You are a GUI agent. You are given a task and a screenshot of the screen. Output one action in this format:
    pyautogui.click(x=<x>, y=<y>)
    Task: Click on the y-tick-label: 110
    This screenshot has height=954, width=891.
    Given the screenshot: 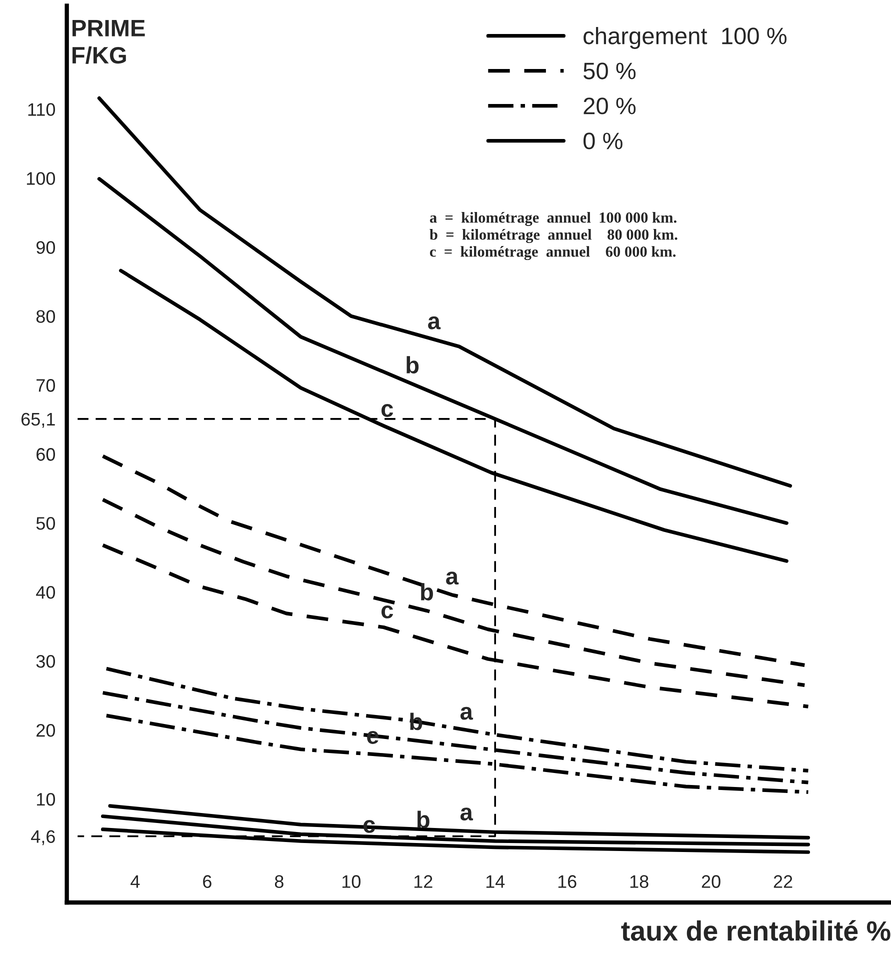 What is the action you would take?
    pyautogui.click(x=42, y=109)
    